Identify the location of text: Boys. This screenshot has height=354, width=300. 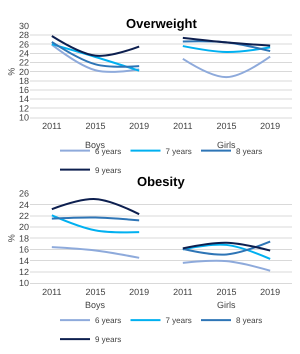
(95, 305).